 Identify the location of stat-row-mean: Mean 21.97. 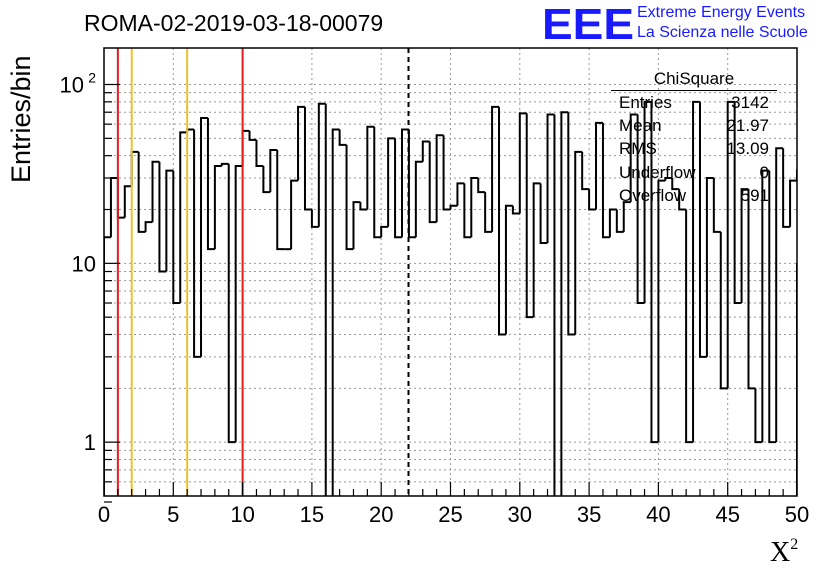
(694, 125).